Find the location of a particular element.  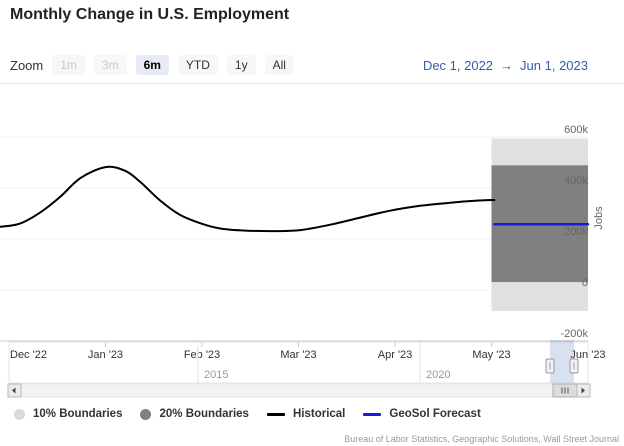

x-axis-label: Apr '23 is located at coordinates (395, 355).